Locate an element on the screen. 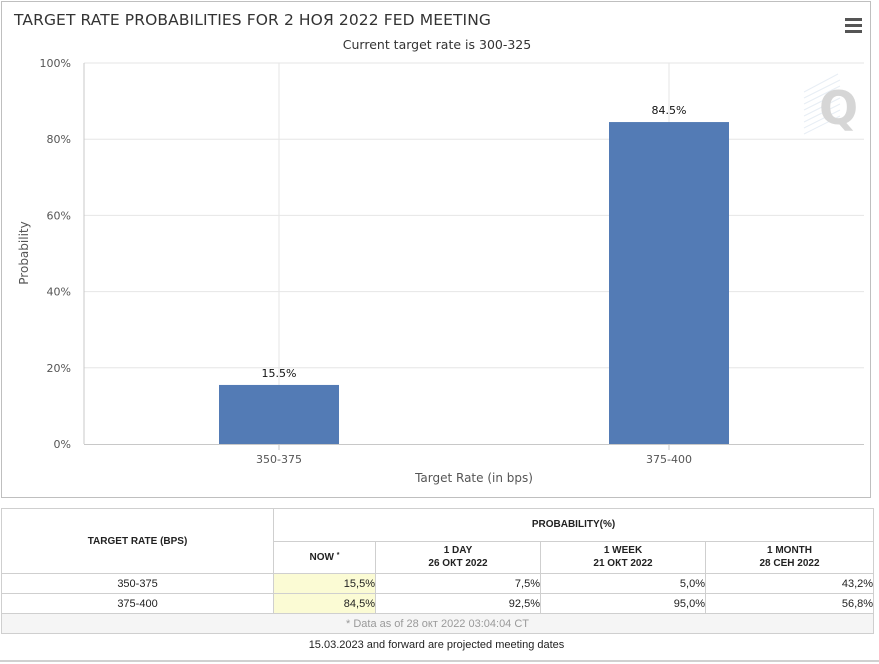 The height and width of the screenshot is (664, 879). column-period: 1 MONTH is located at coordinates (790, 551).